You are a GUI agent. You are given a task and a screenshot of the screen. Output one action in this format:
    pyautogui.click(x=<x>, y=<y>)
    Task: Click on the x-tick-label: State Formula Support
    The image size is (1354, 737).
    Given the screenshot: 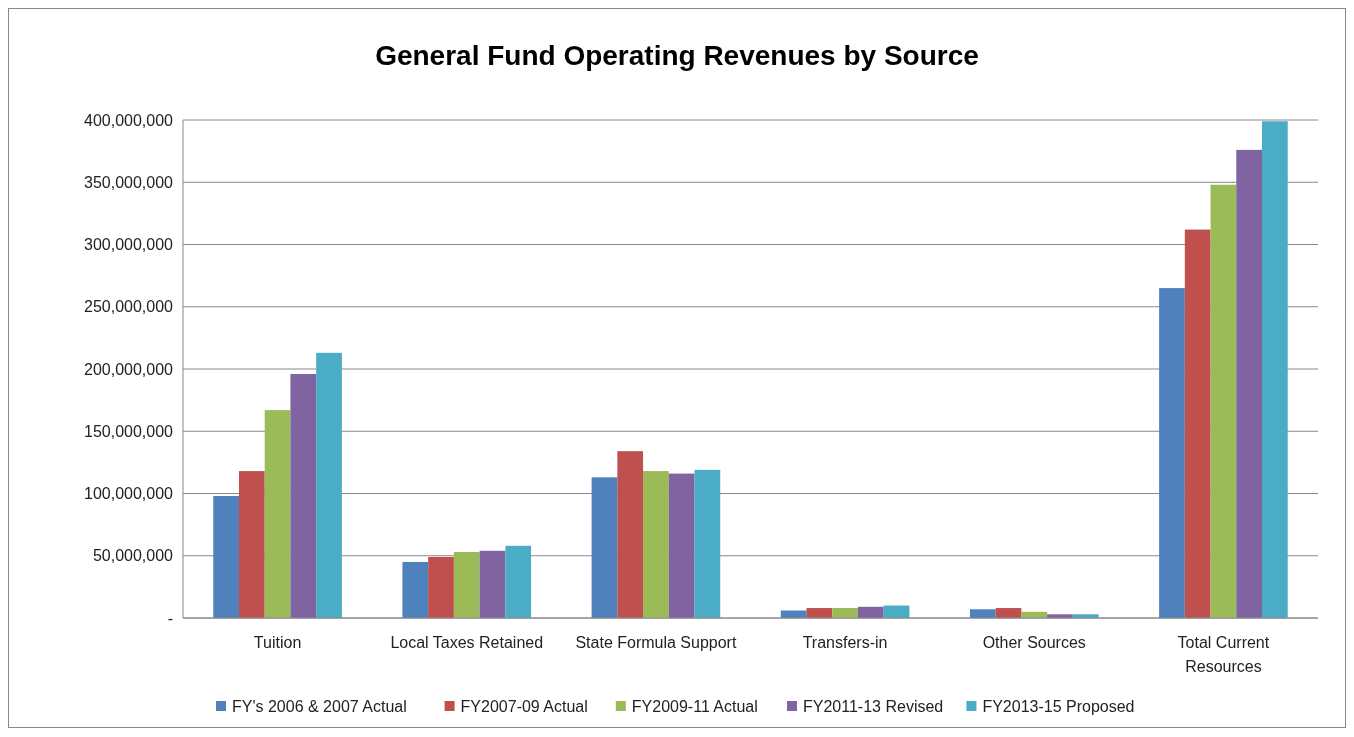 What is the action you would take?
    pyautogui.click(x=656, y=642)
    